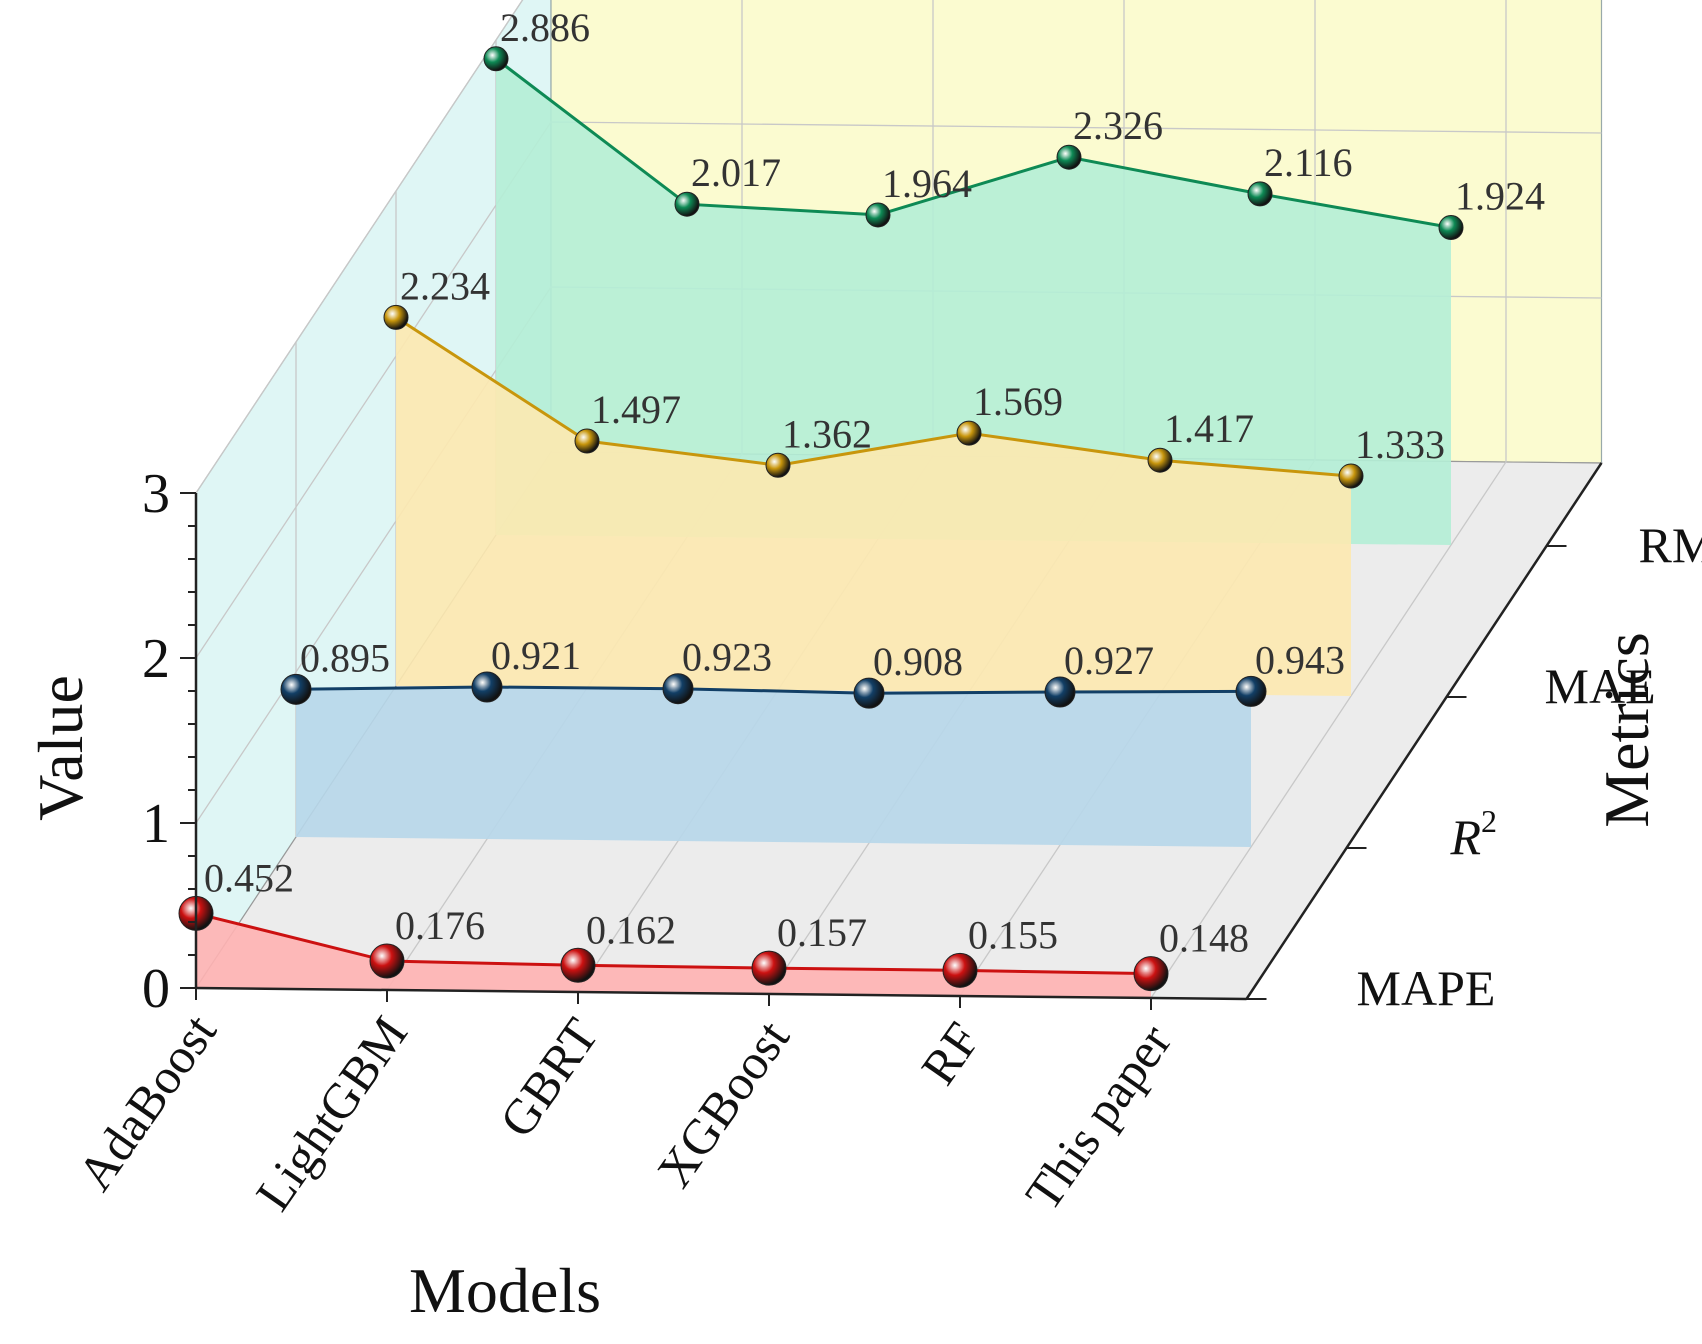 The height and width of the screenshot is (1344, 1702). Describe the element at coordinates (1400, 444) in the screenshot. I see `data-label: 1.333` at that location.